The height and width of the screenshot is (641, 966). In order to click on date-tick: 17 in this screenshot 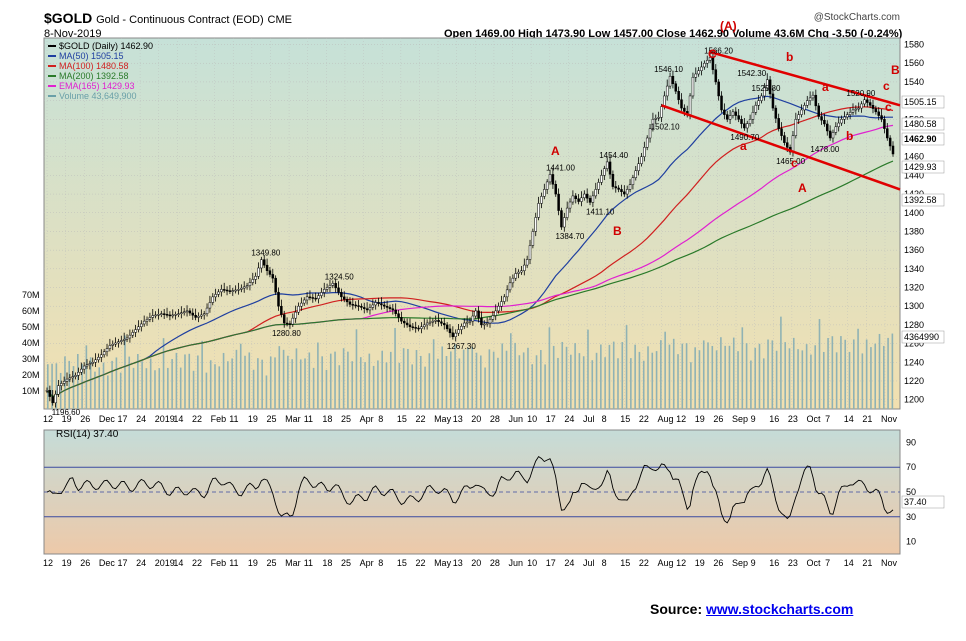, I will do `click(551, 563)`.